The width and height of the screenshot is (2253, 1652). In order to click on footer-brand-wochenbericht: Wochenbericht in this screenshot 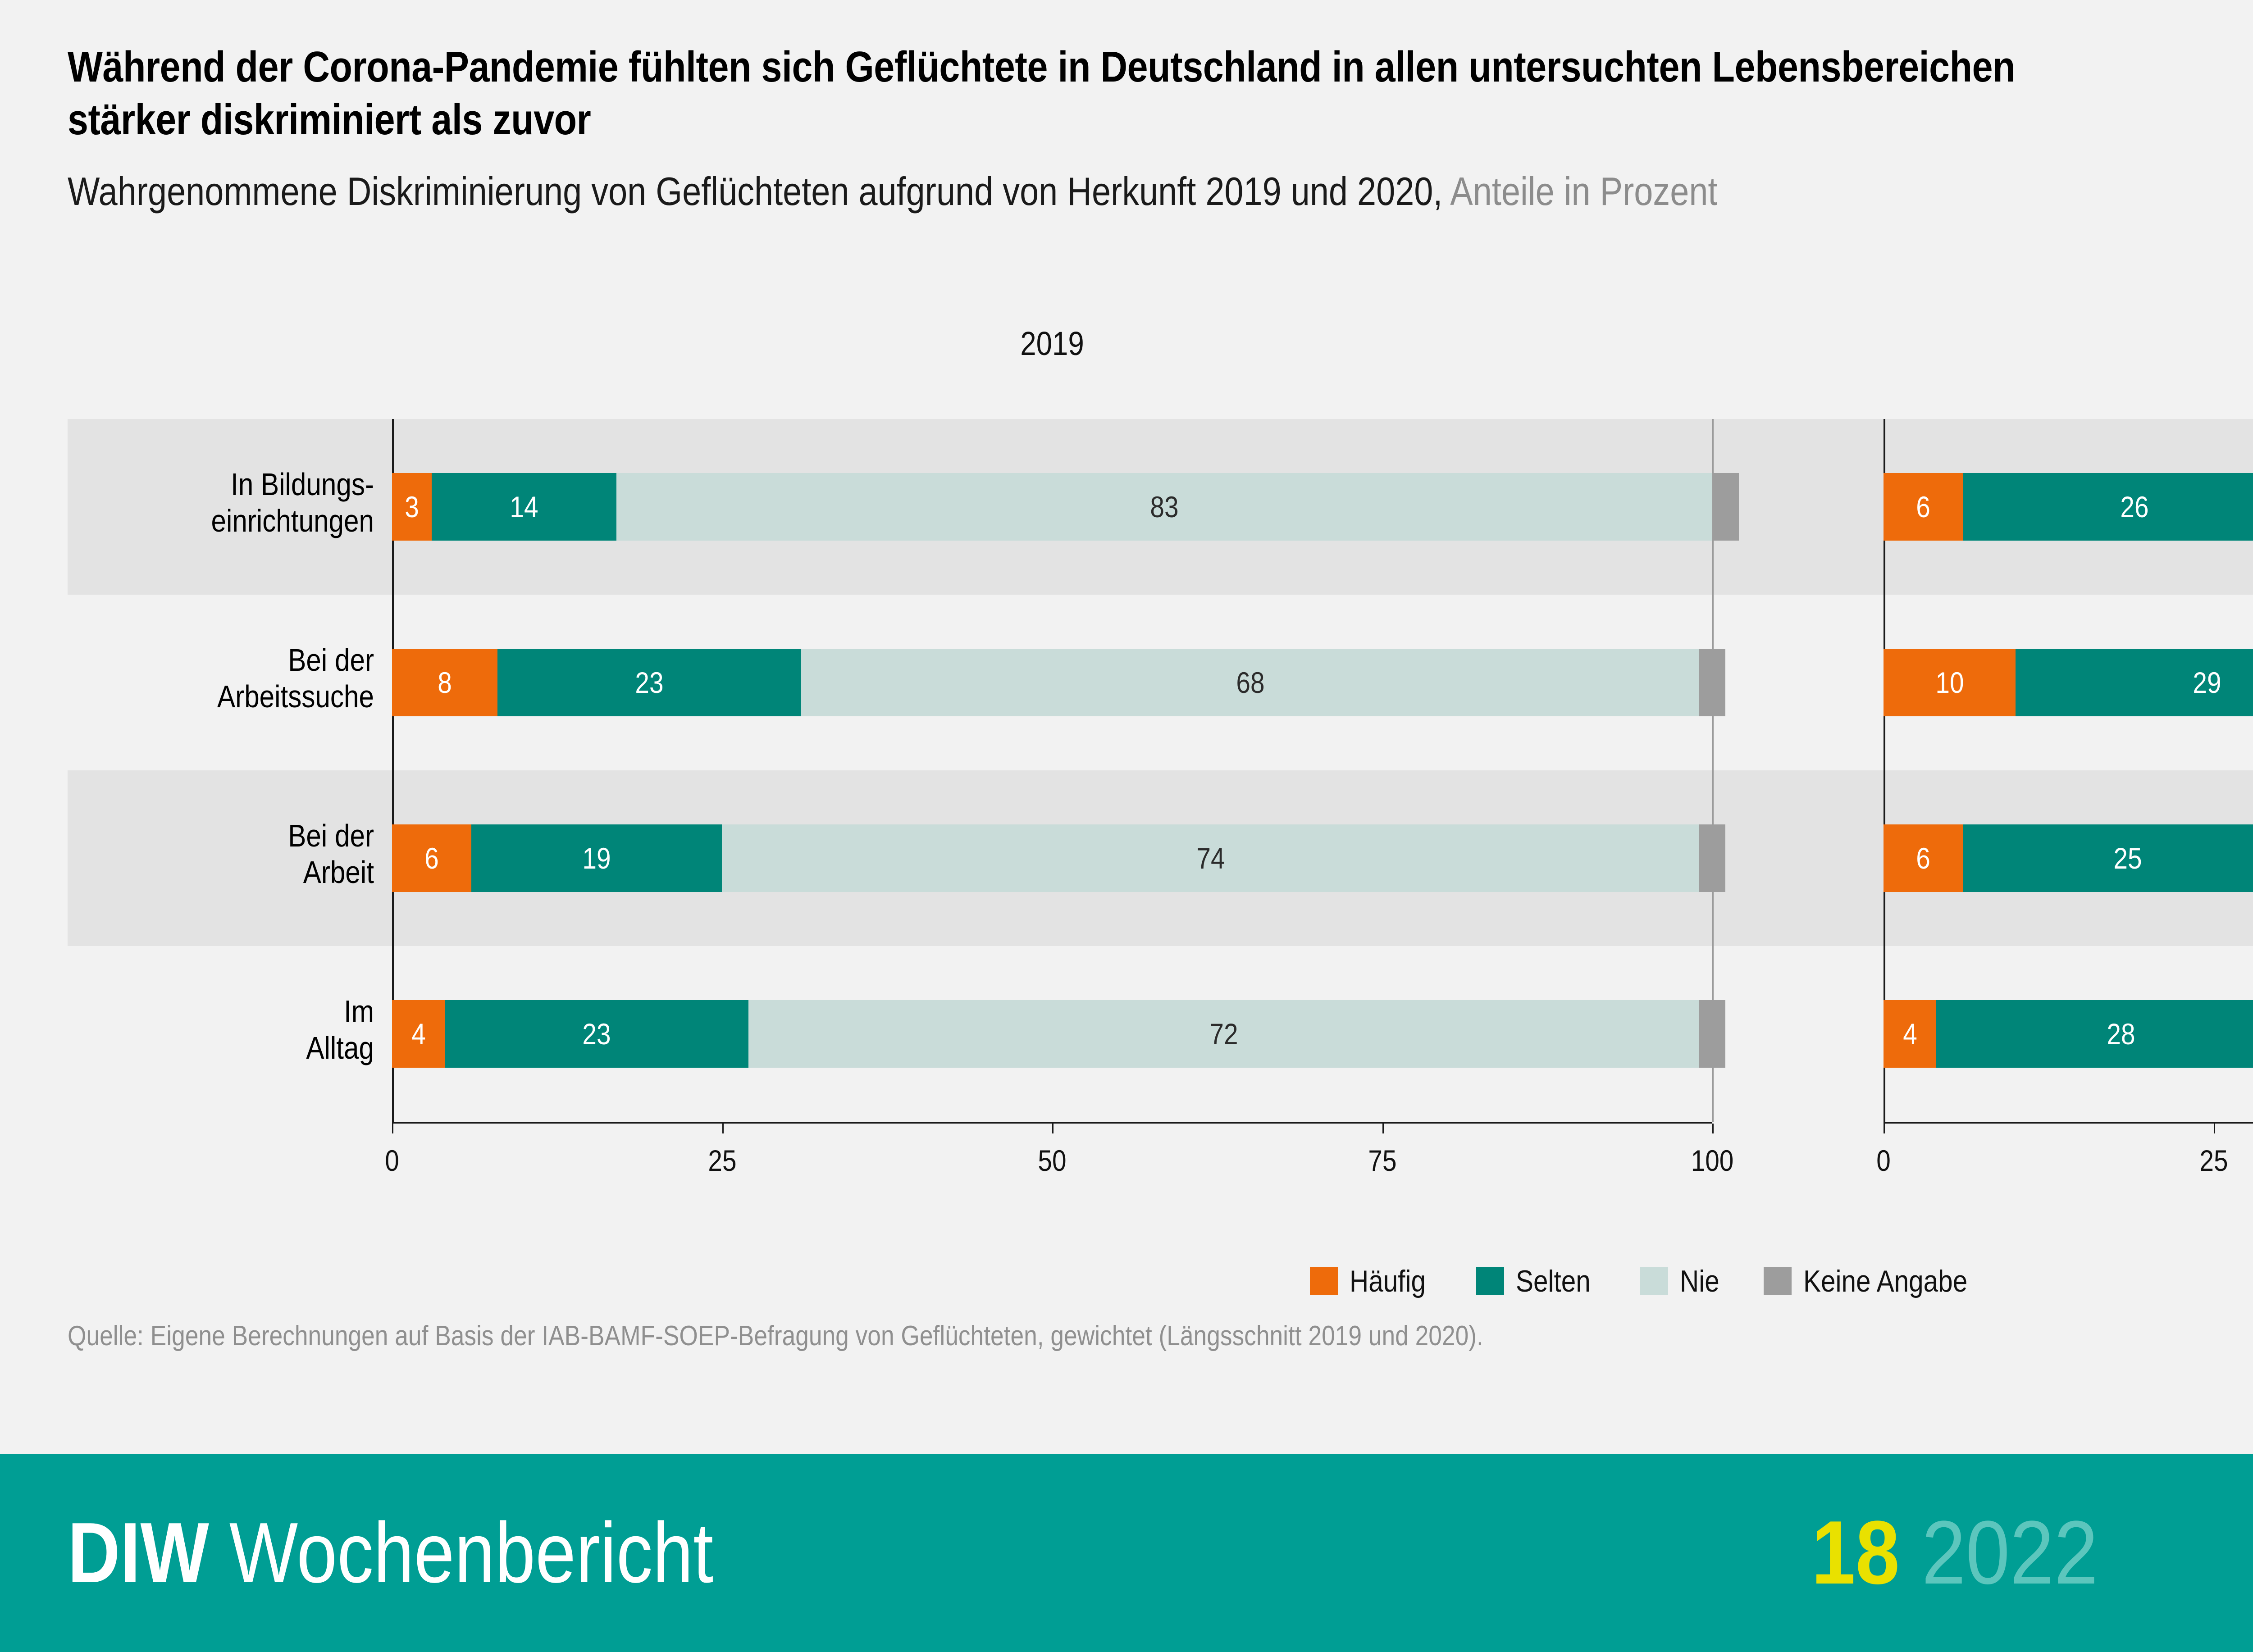, I will do `click(471, 1553)`.